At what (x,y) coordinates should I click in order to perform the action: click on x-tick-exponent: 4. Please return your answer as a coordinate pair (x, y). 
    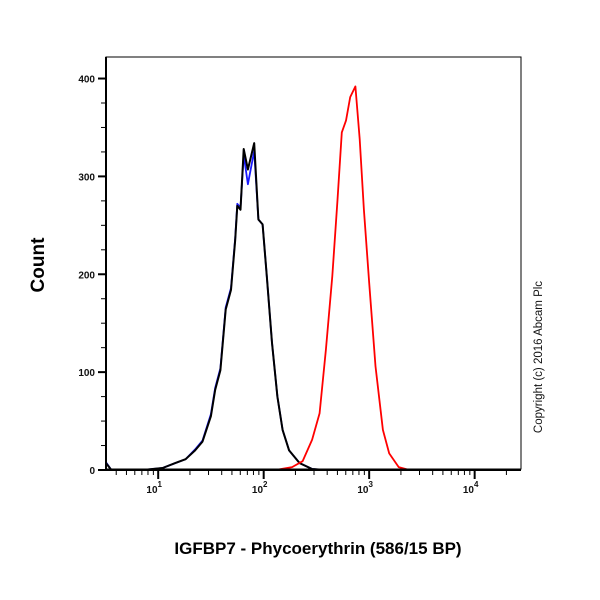
    Looking at the image, I should click on (476, 484).